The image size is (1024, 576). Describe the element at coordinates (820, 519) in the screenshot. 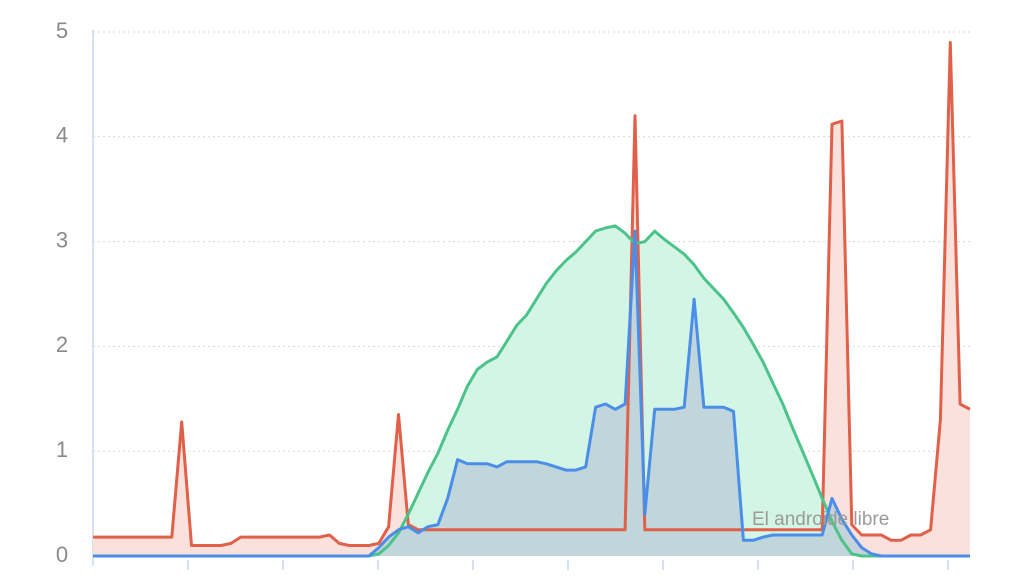

I see `watermark: El androide libre` at that location.